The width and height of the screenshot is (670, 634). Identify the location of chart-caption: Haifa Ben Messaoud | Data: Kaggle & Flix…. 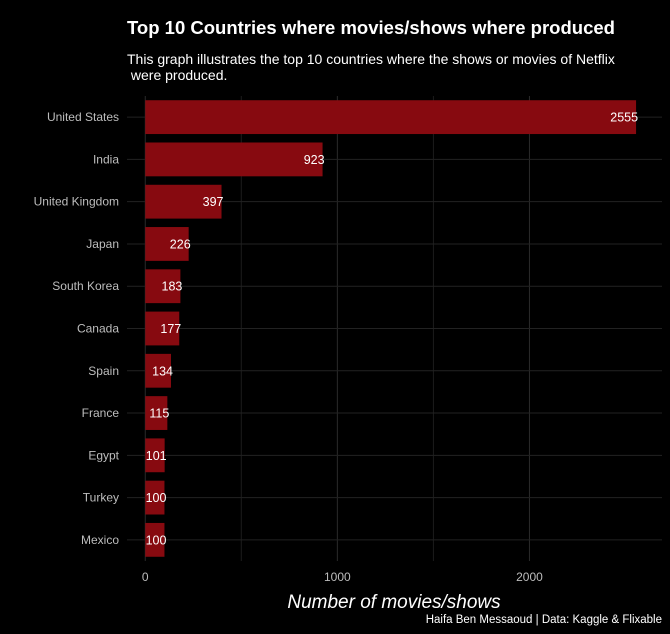
(543, 620).